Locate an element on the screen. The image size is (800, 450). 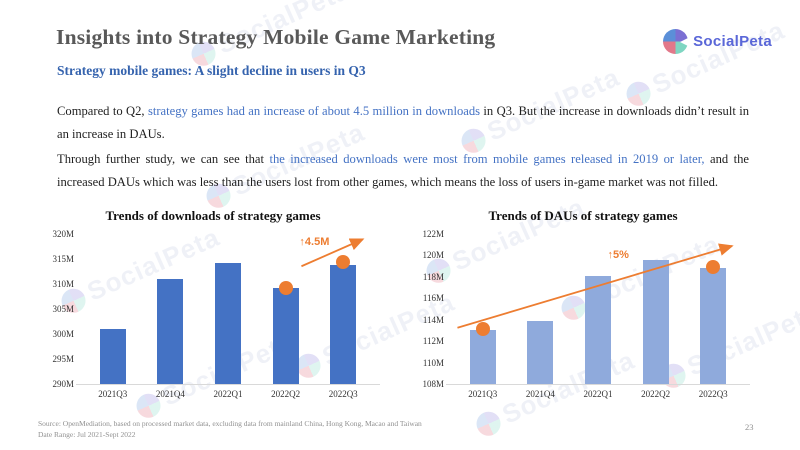
y-tick-label: 295M is located at coordinates (63, 359).